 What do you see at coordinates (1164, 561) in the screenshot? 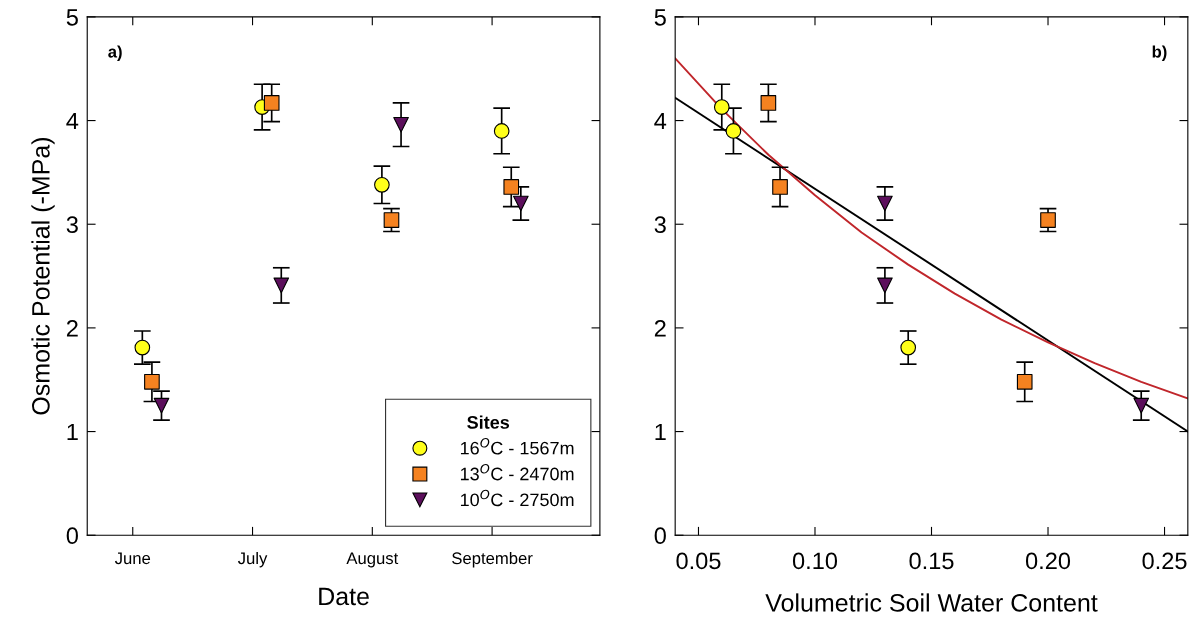
I see `x-tick-label: 0.25` at bounding box center [1164, 561].